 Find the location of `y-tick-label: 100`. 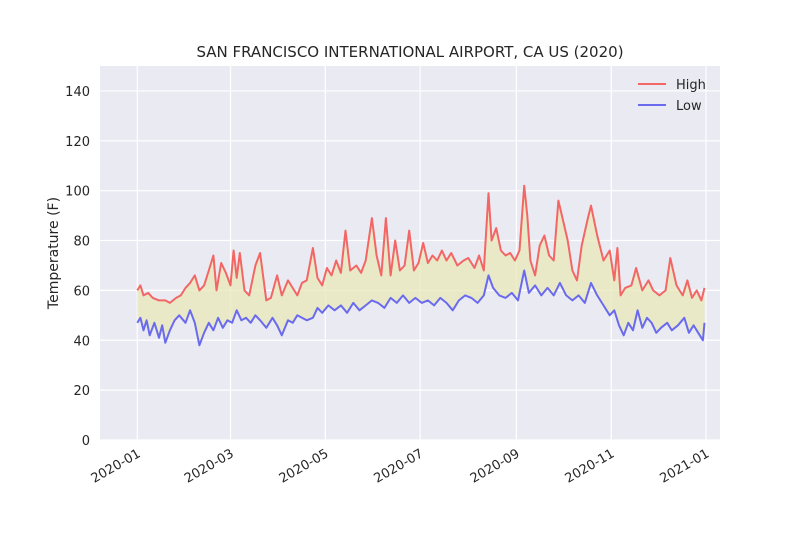

y-tick-label: 100 is located at coordinates (77, 192).